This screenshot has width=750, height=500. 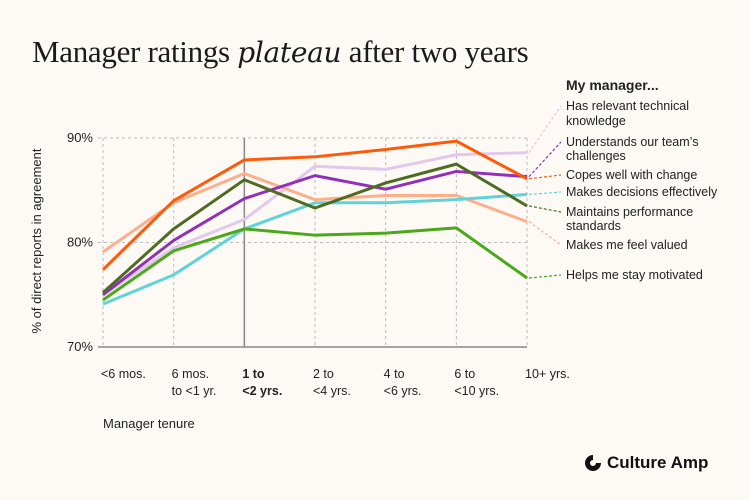 I want to click on x-tick-label: 6 to, so click(x=464, y=374).